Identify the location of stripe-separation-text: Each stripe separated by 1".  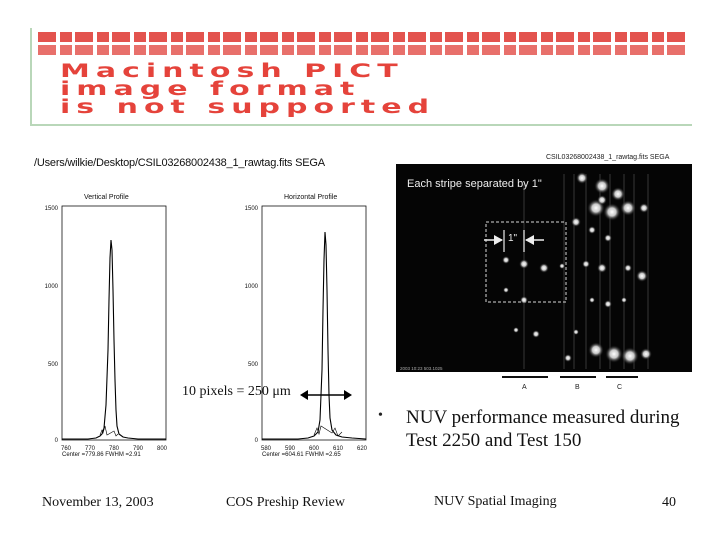
(474, 184).